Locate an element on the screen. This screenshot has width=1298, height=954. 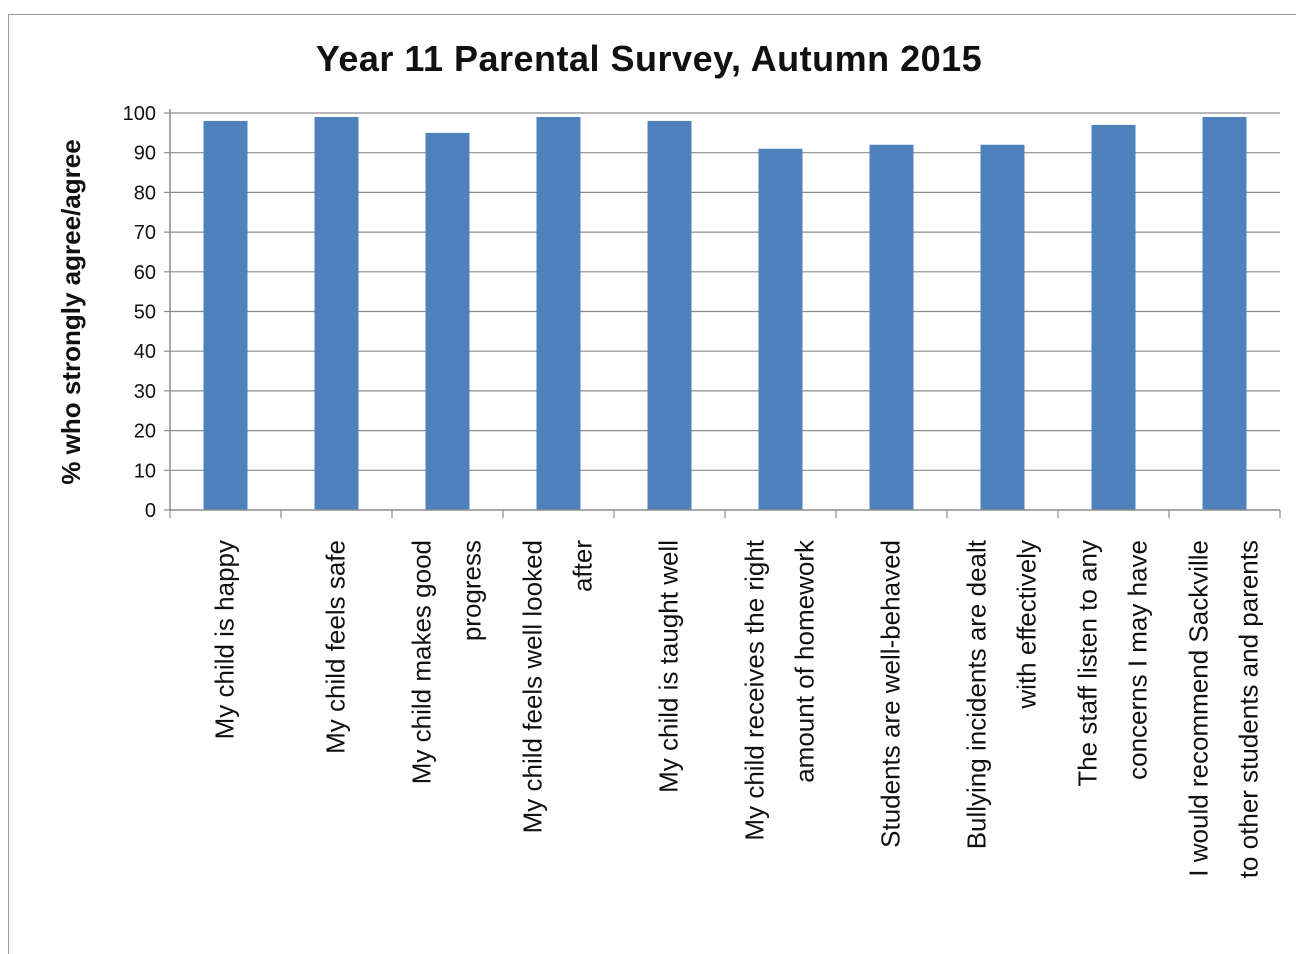
x-tick-label-line: The staff listen to any is located at coordinates (1088, 663).